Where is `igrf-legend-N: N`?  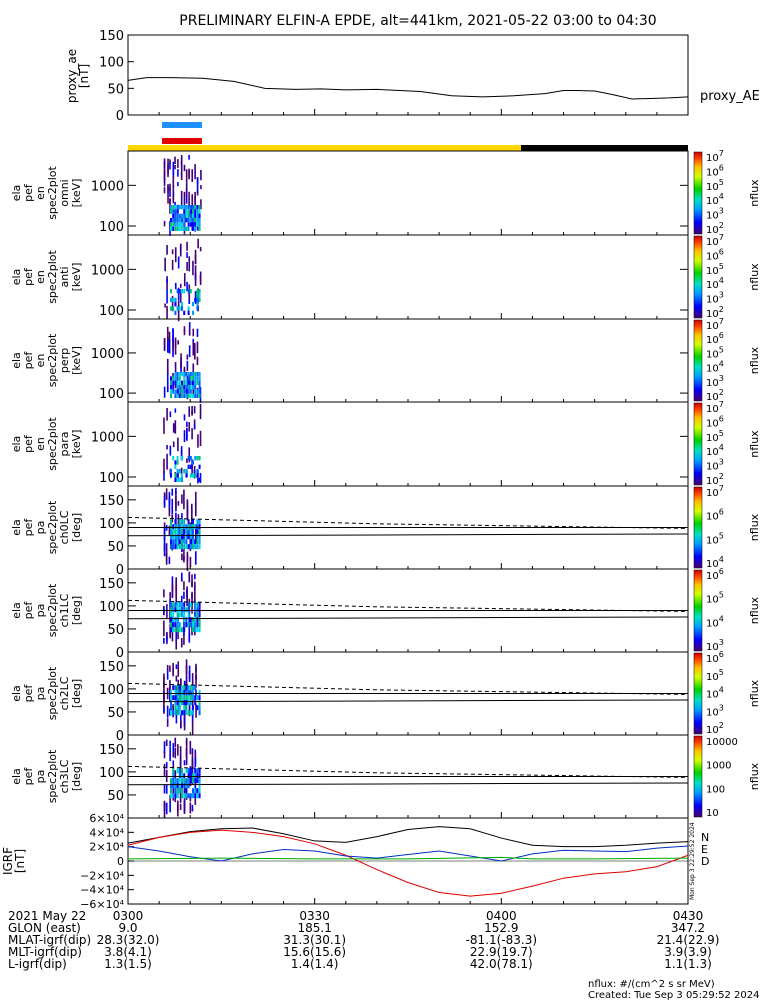
igrf-legend-N: N is located at coordinates (705, 837).